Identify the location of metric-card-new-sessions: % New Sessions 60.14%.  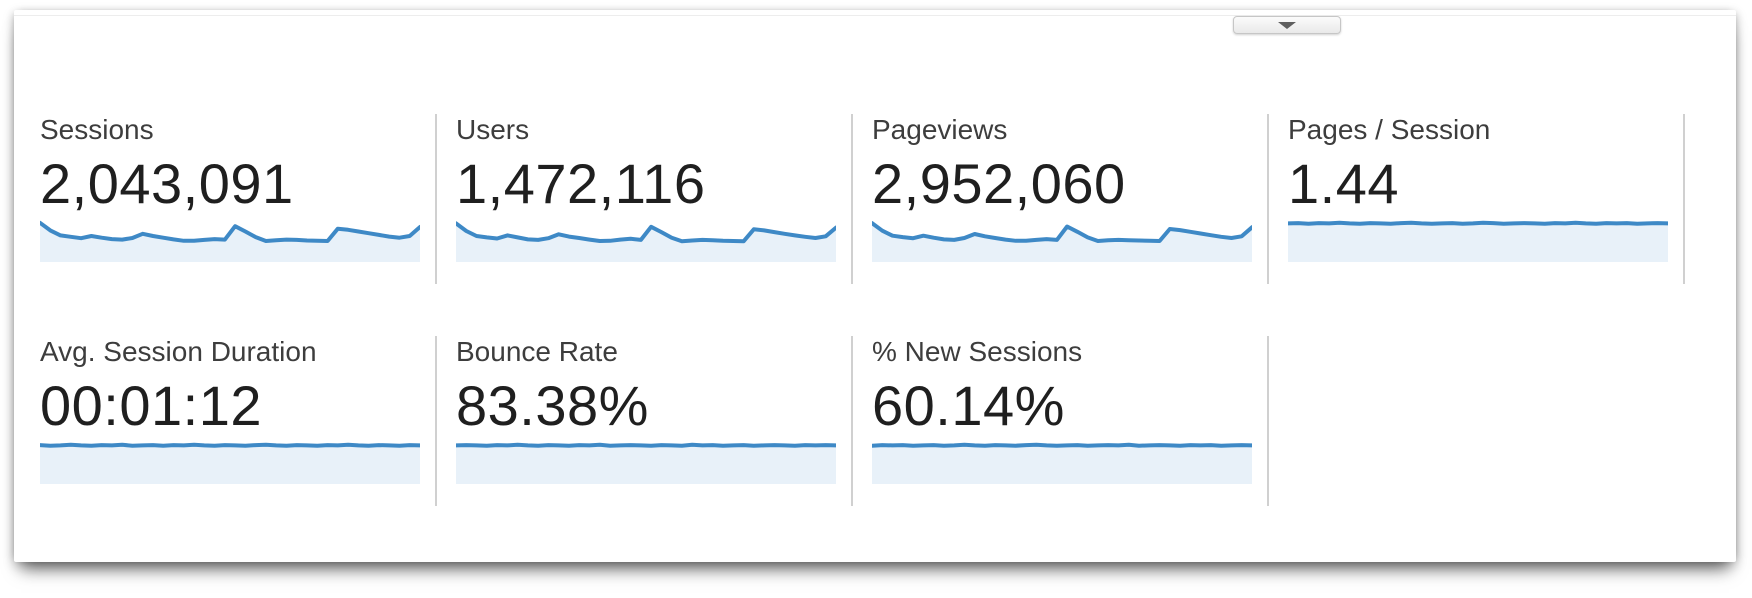
(1061, 421).